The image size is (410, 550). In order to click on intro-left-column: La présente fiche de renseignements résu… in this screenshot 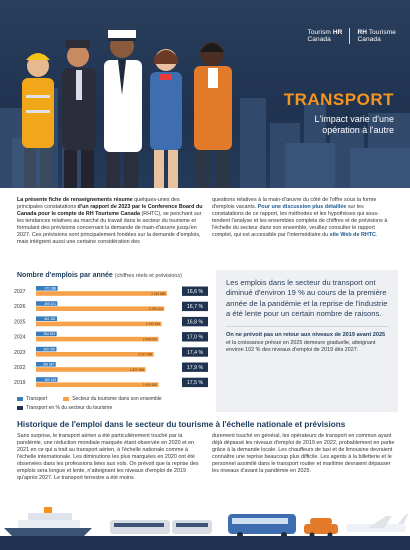, I will do `click(110, 221)`.